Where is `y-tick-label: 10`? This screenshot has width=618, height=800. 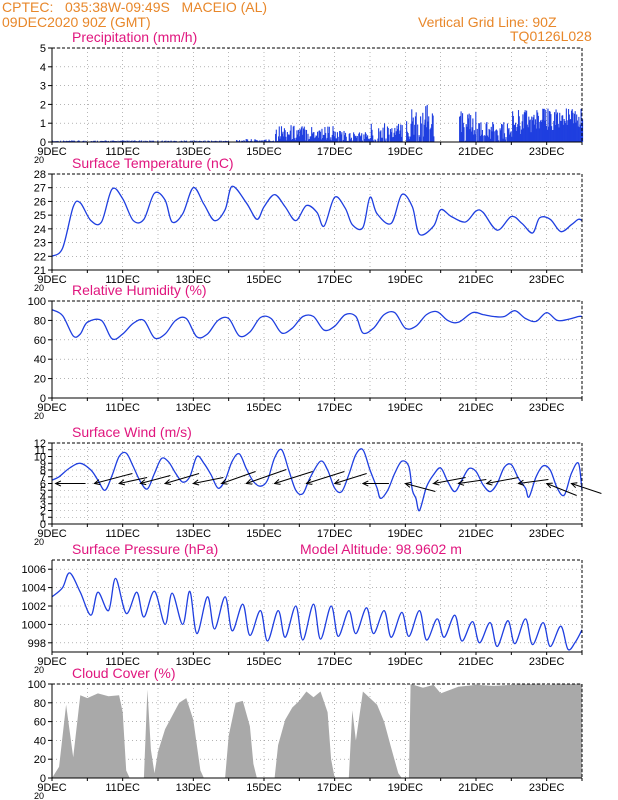 y-tick-label: 10 is located at coordinates (40, 458).